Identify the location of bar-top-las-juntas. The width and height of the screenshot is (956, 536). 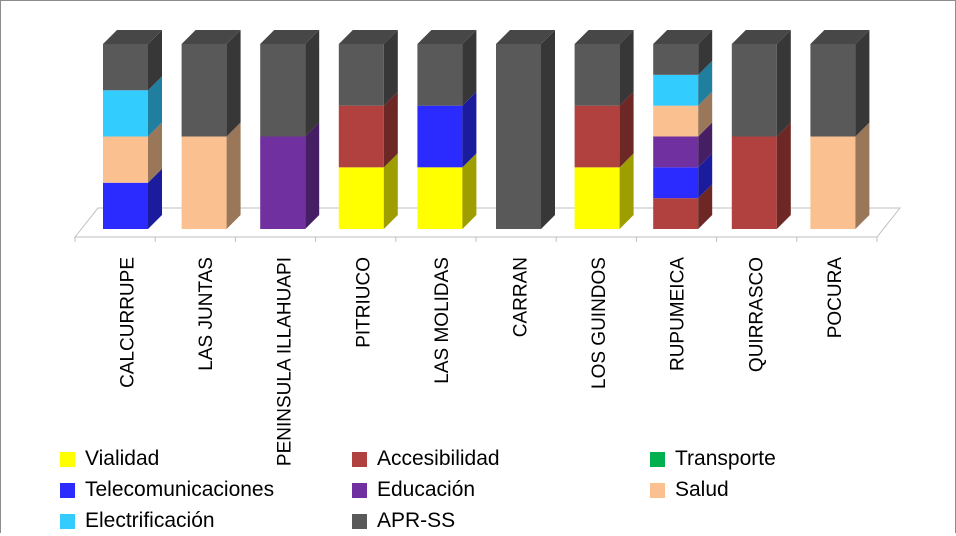
(211, 37).